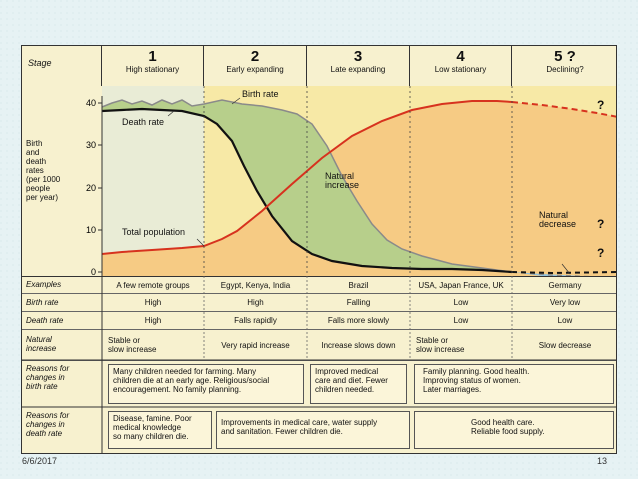 This screenshot has width=638, height=479. What do you see at coordinates (563, 109) in the screenshot?
I see `total-population-projection` at bounding box center [563, 109].